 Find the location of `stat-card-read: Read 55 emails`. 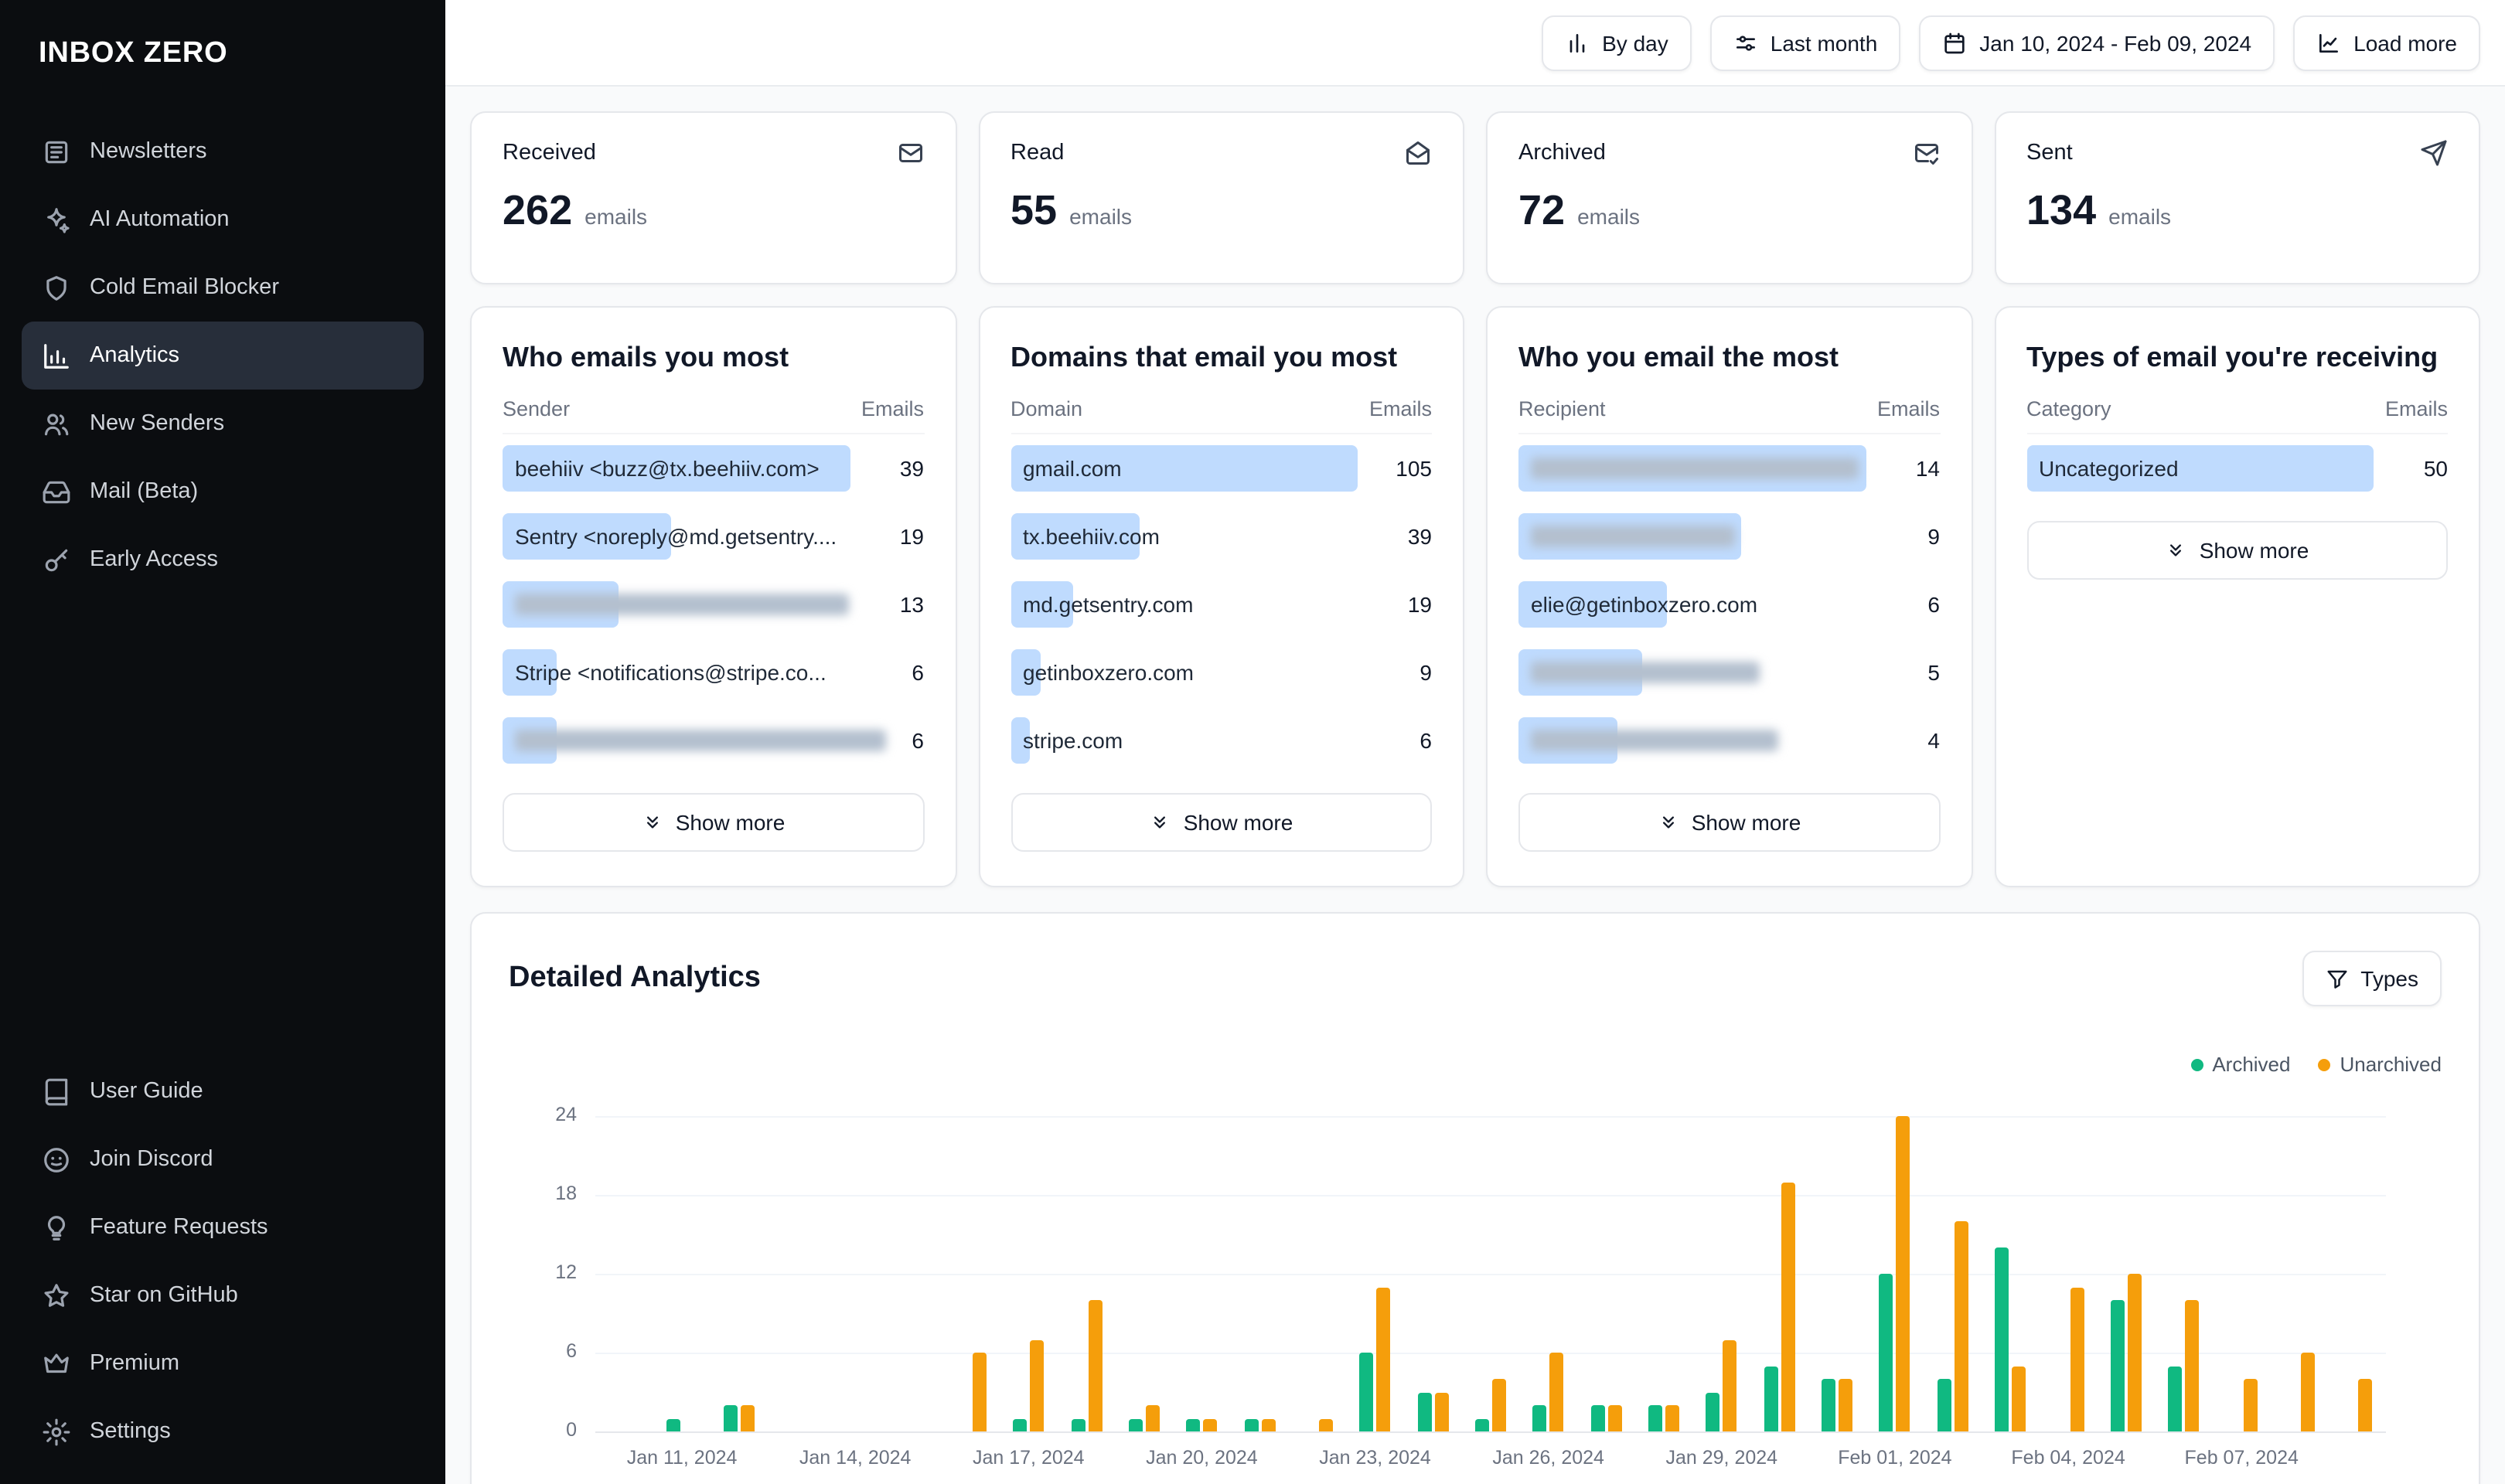

stat-card-read: Read 55 emails is located at coordinates (1221, 197).